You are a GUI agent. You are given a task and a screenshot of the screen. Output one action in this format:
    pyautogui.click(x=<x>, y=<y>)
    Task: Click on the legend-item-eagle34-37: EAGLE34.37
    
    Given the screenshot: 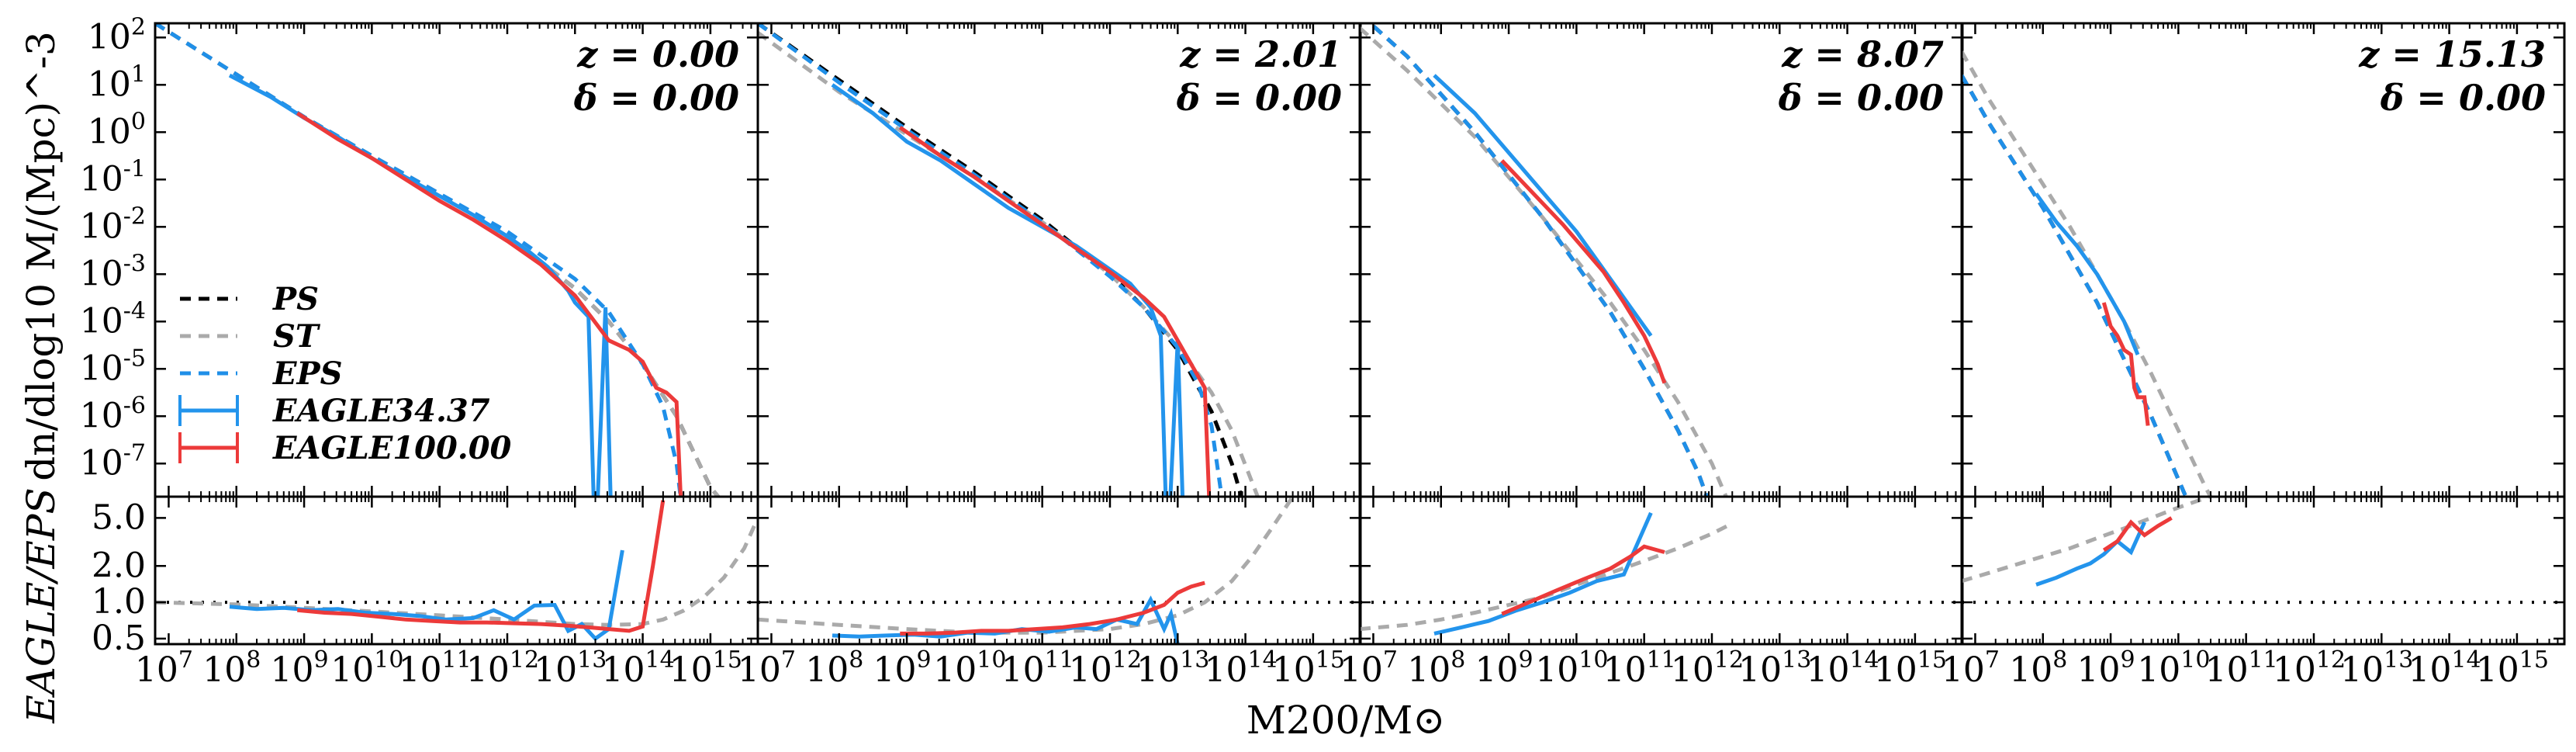 What is the action you would take?
    pyautogui.click(x=334, y=411)
    